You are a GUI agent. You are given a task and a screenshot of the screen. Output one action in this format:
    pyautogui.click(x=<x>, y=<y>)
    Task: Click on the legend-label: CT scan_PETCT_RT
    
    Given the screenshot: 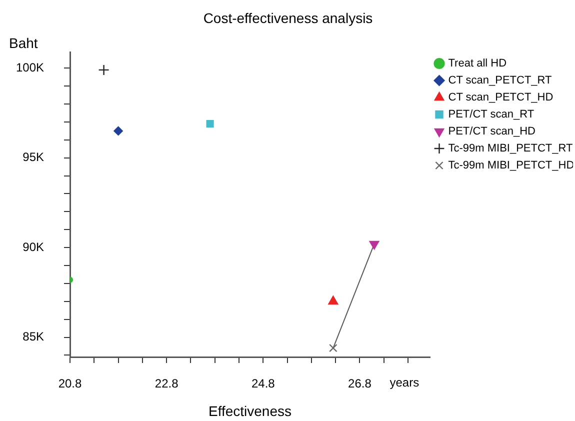 What is the action you would take?
    pyautogui.click(x=500, y=80)
    